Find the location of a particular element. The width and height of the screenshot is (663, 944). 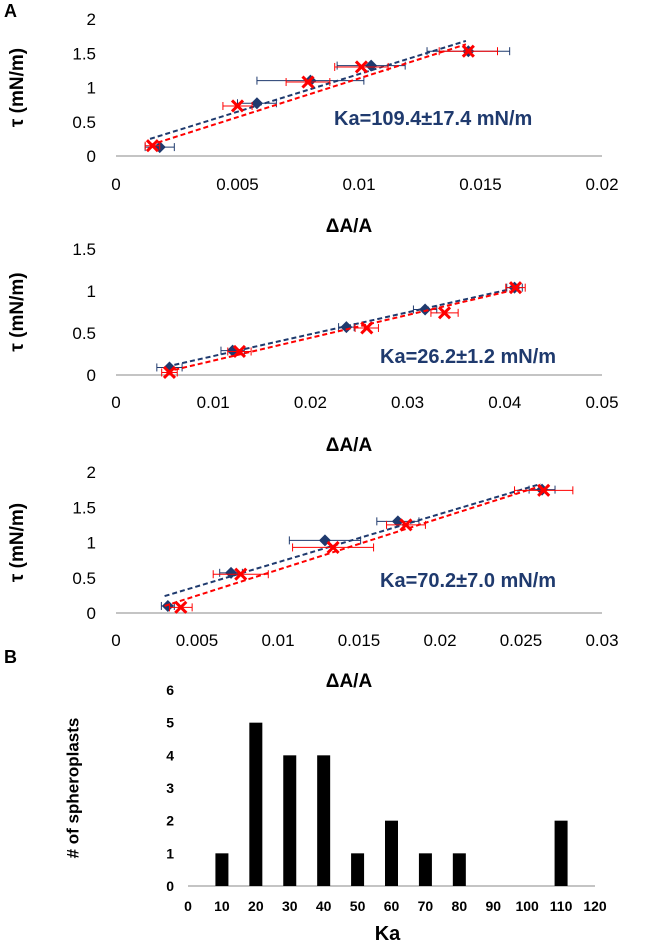

x-tick-label: 50 is located at coordinates (358, 906).